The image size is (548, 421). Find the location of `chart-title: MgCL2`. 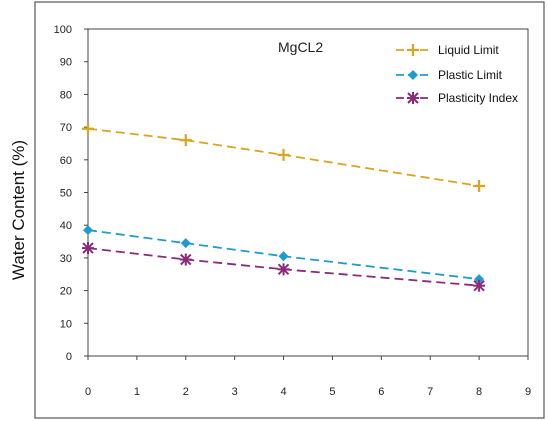

chart-title: MgCL2 is located at coordinates (300, 47).